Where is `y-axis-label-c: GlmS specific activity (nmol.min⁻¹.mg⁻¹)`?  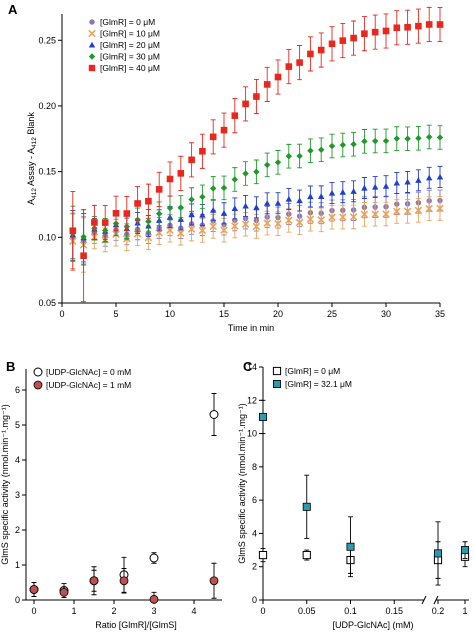
y-axis-label-c: GlmS specific activity (nmol.min⁻¹.mg⁻¹) is located at coordinates (242, 483).